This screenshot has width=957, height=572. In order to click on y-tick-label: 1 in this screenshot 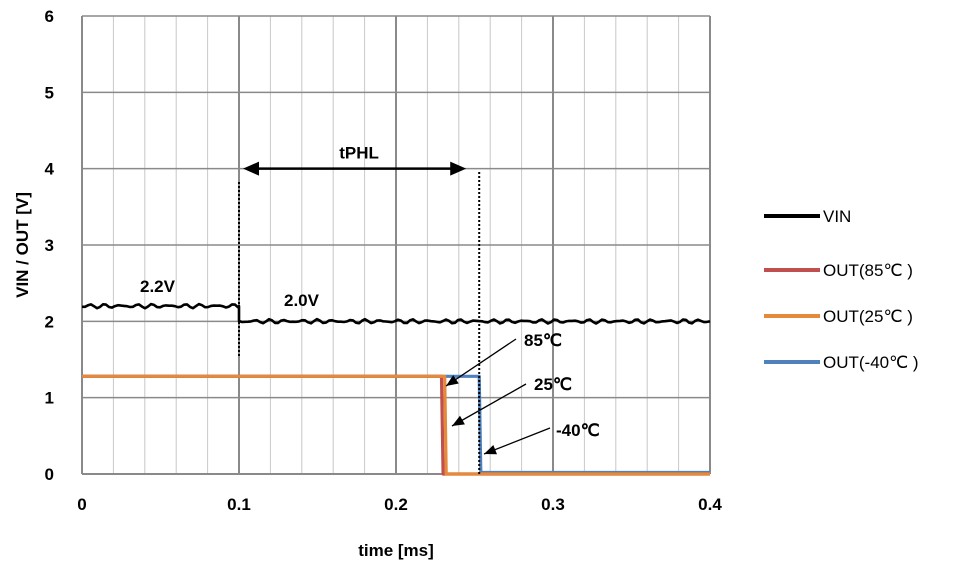, I will do `click(49, 398)`.